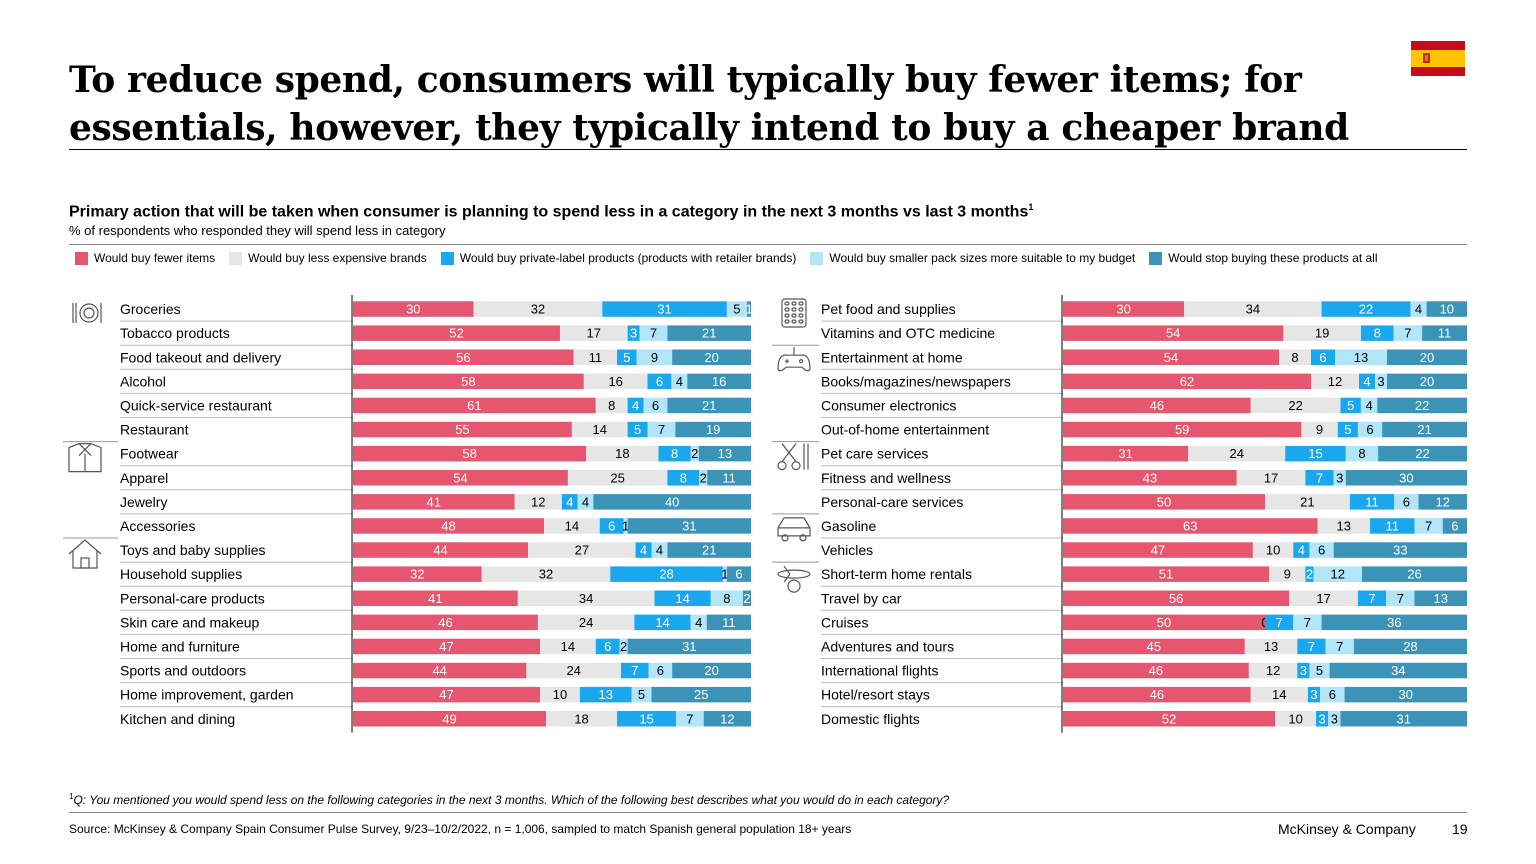 The image size is (1536, 864). What do you see at coordinates (469, 453) in the screenshot?
I see `data-label: 58` at bounding box center [469, 453].